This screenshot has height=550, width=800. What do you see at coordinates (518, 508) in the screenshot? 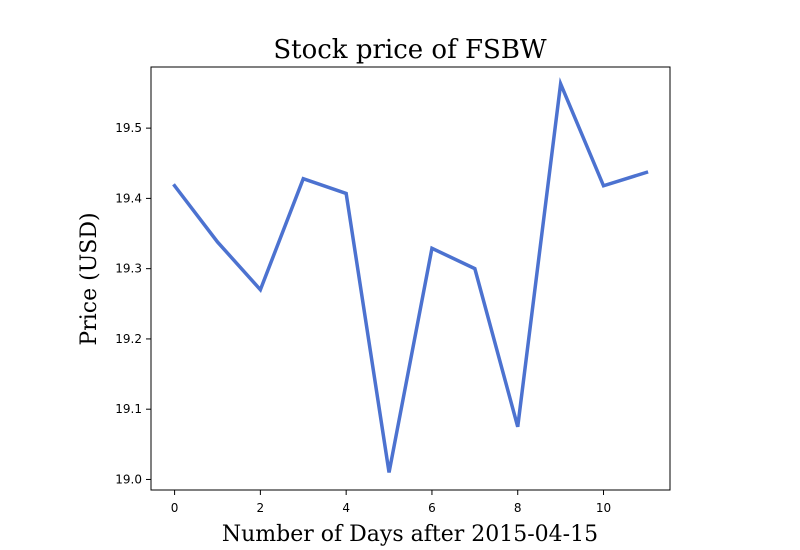
I see `x-tick-label: 8` at bounding box center [518, 508].